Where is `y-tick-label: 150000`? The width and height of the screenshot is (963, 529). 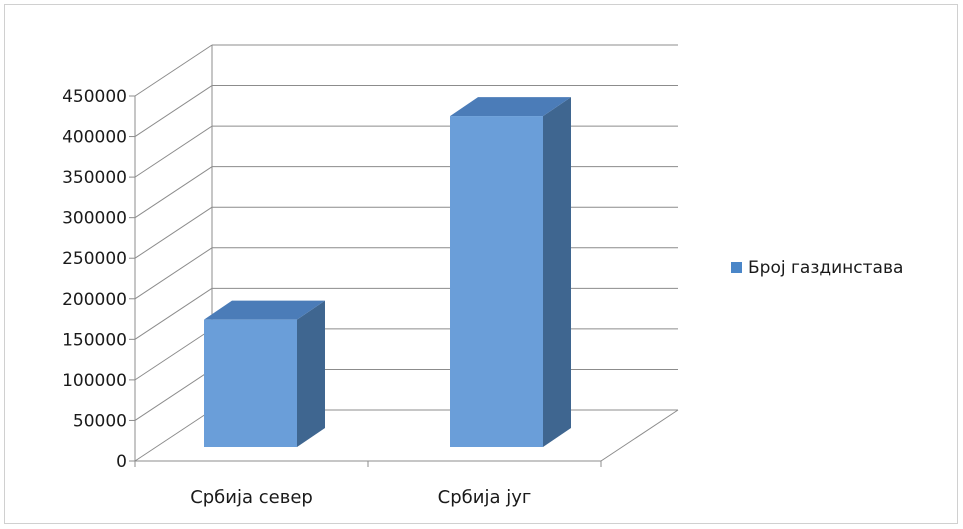 y-tick-label: 150000 is located at coordinates (94, 340).